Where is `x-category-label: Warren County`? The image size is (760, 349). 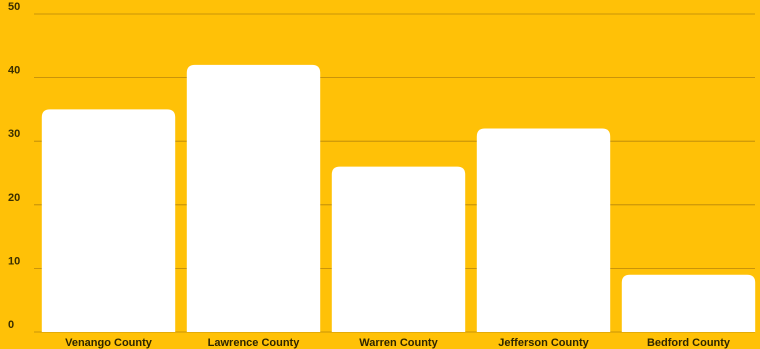
x-category-label: Warren County is located at coordinates (398, 343).